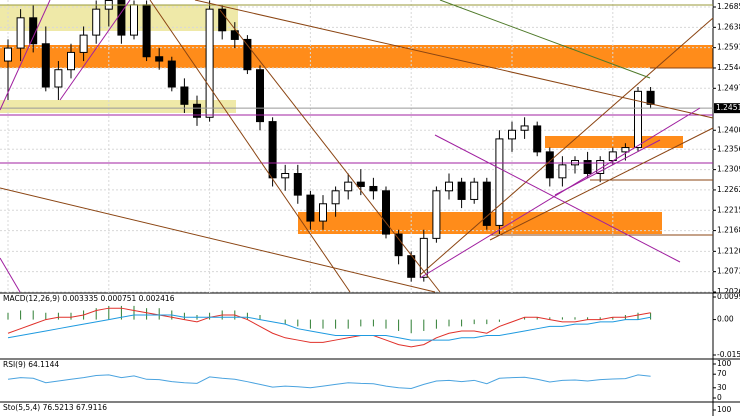  Describe the element at coordinates (725, 319) in the screenshot. I see `y-tick-label: 0.00` at that location.